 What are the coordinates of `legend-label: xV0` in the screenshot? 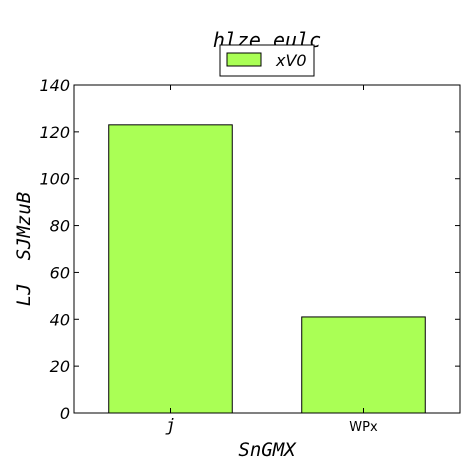 It's located at (291, 60).